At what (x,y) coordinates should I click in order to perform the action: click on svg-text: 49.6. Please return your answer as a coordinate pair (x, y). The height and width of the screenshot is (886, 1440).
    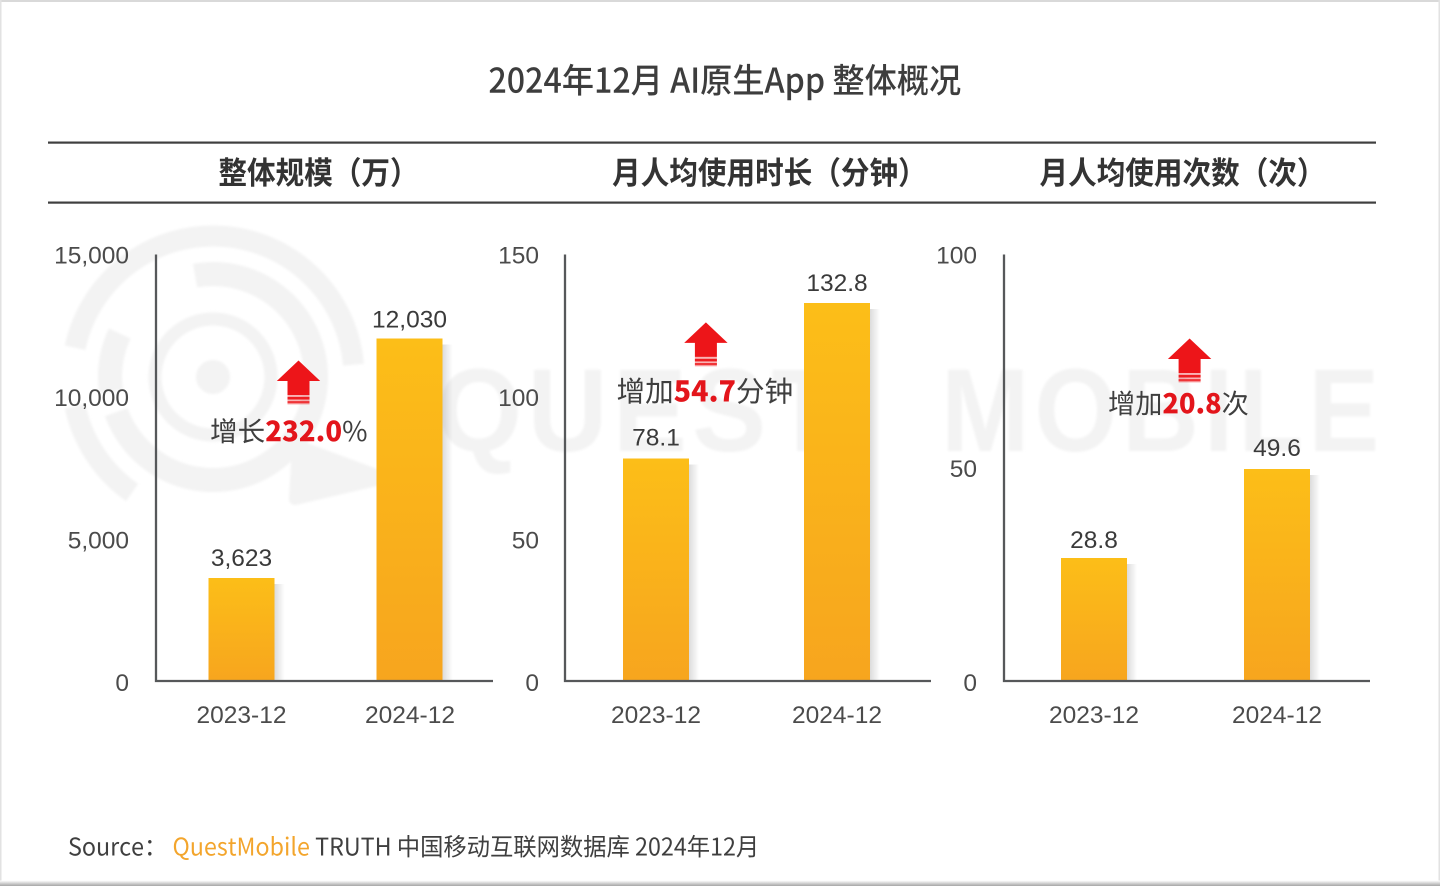
    Looking at the image, I should click on (1277, 448).